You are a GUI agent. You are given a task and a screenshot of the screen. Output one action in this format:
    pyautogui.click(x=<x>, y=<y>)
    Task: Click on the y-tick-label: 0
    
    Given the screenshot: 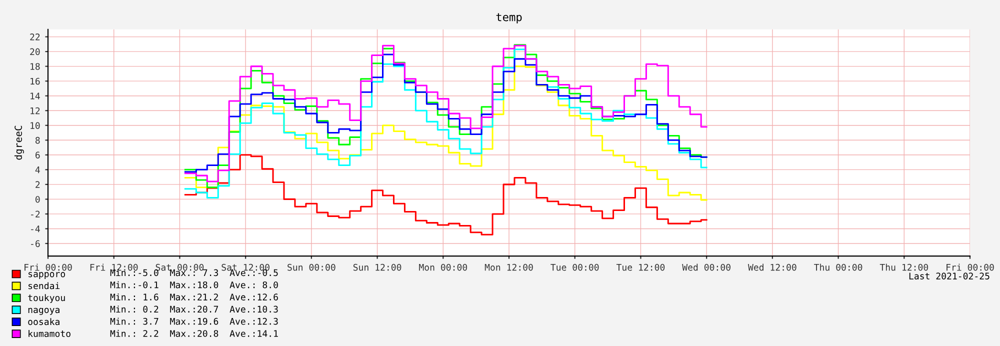 What is the action you would take?
    pyautogui.click(x=38, y=199)
    